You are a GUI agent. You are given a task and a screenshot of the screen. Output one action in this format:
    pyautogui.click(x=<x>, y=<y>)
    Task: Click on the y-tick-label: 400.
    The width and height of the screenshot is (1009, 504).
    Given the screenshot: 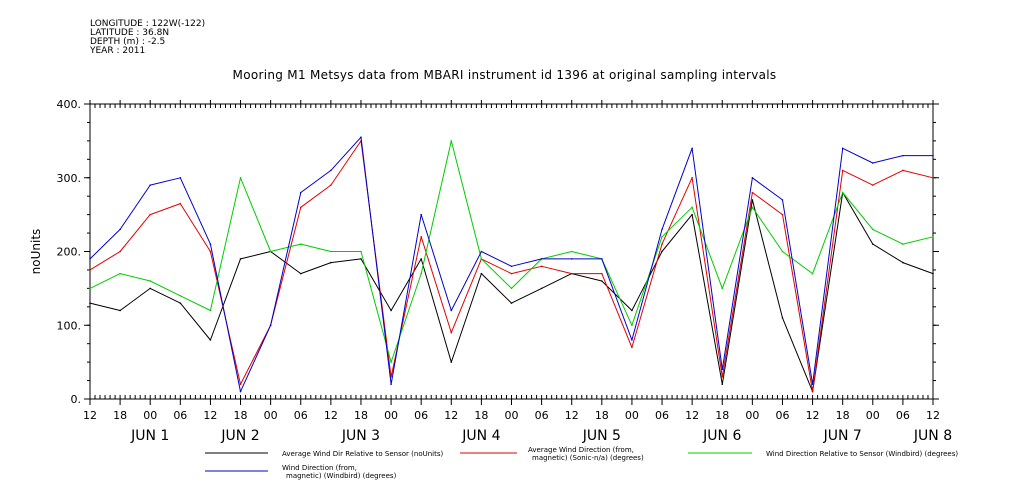 What is the action you would take?
    pyautogui.click(x=69, y=104)
    